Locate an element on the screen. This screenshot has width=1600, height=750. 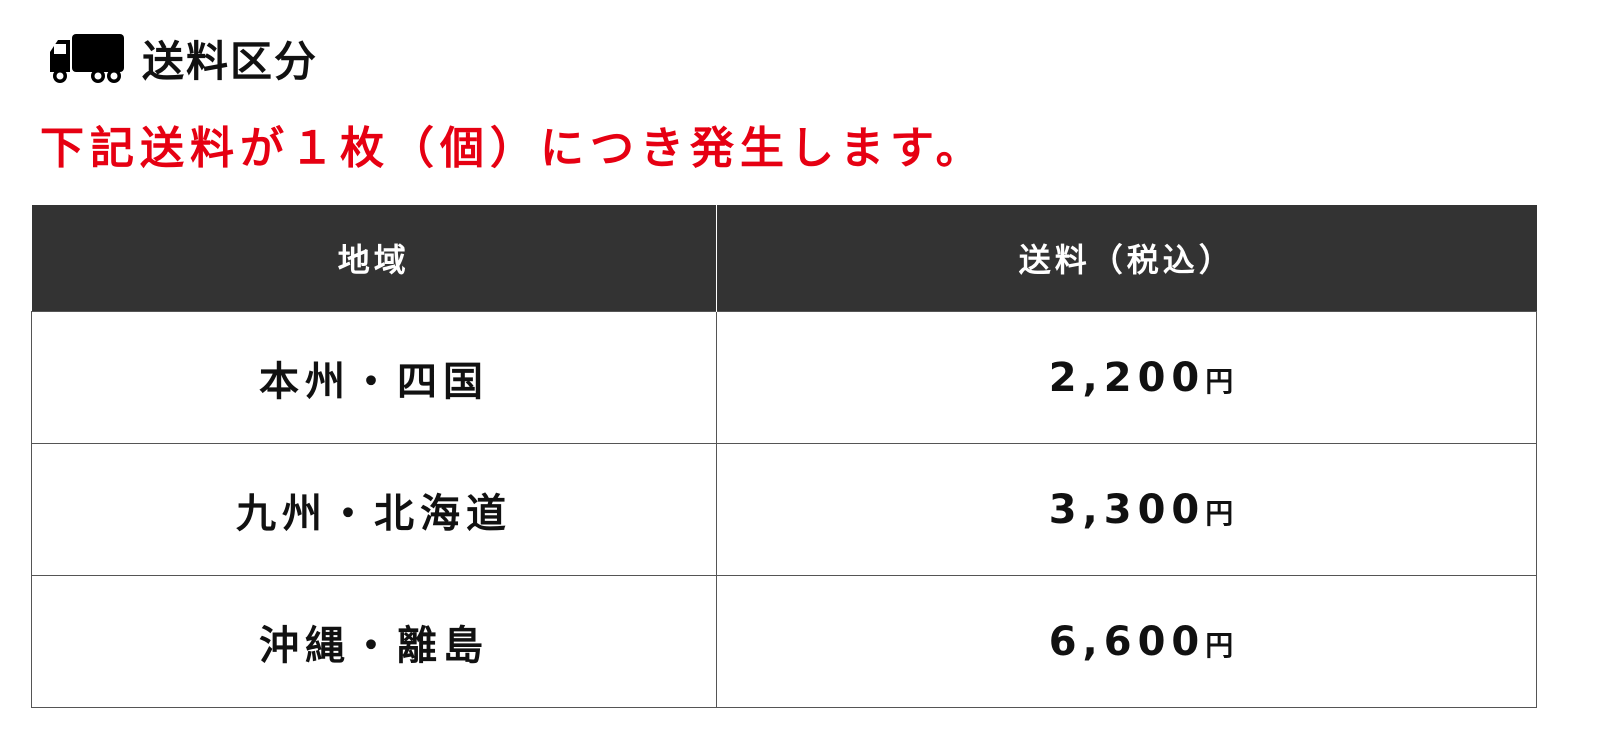
price-value: 2,200 is located at coordinates (1127, 377).